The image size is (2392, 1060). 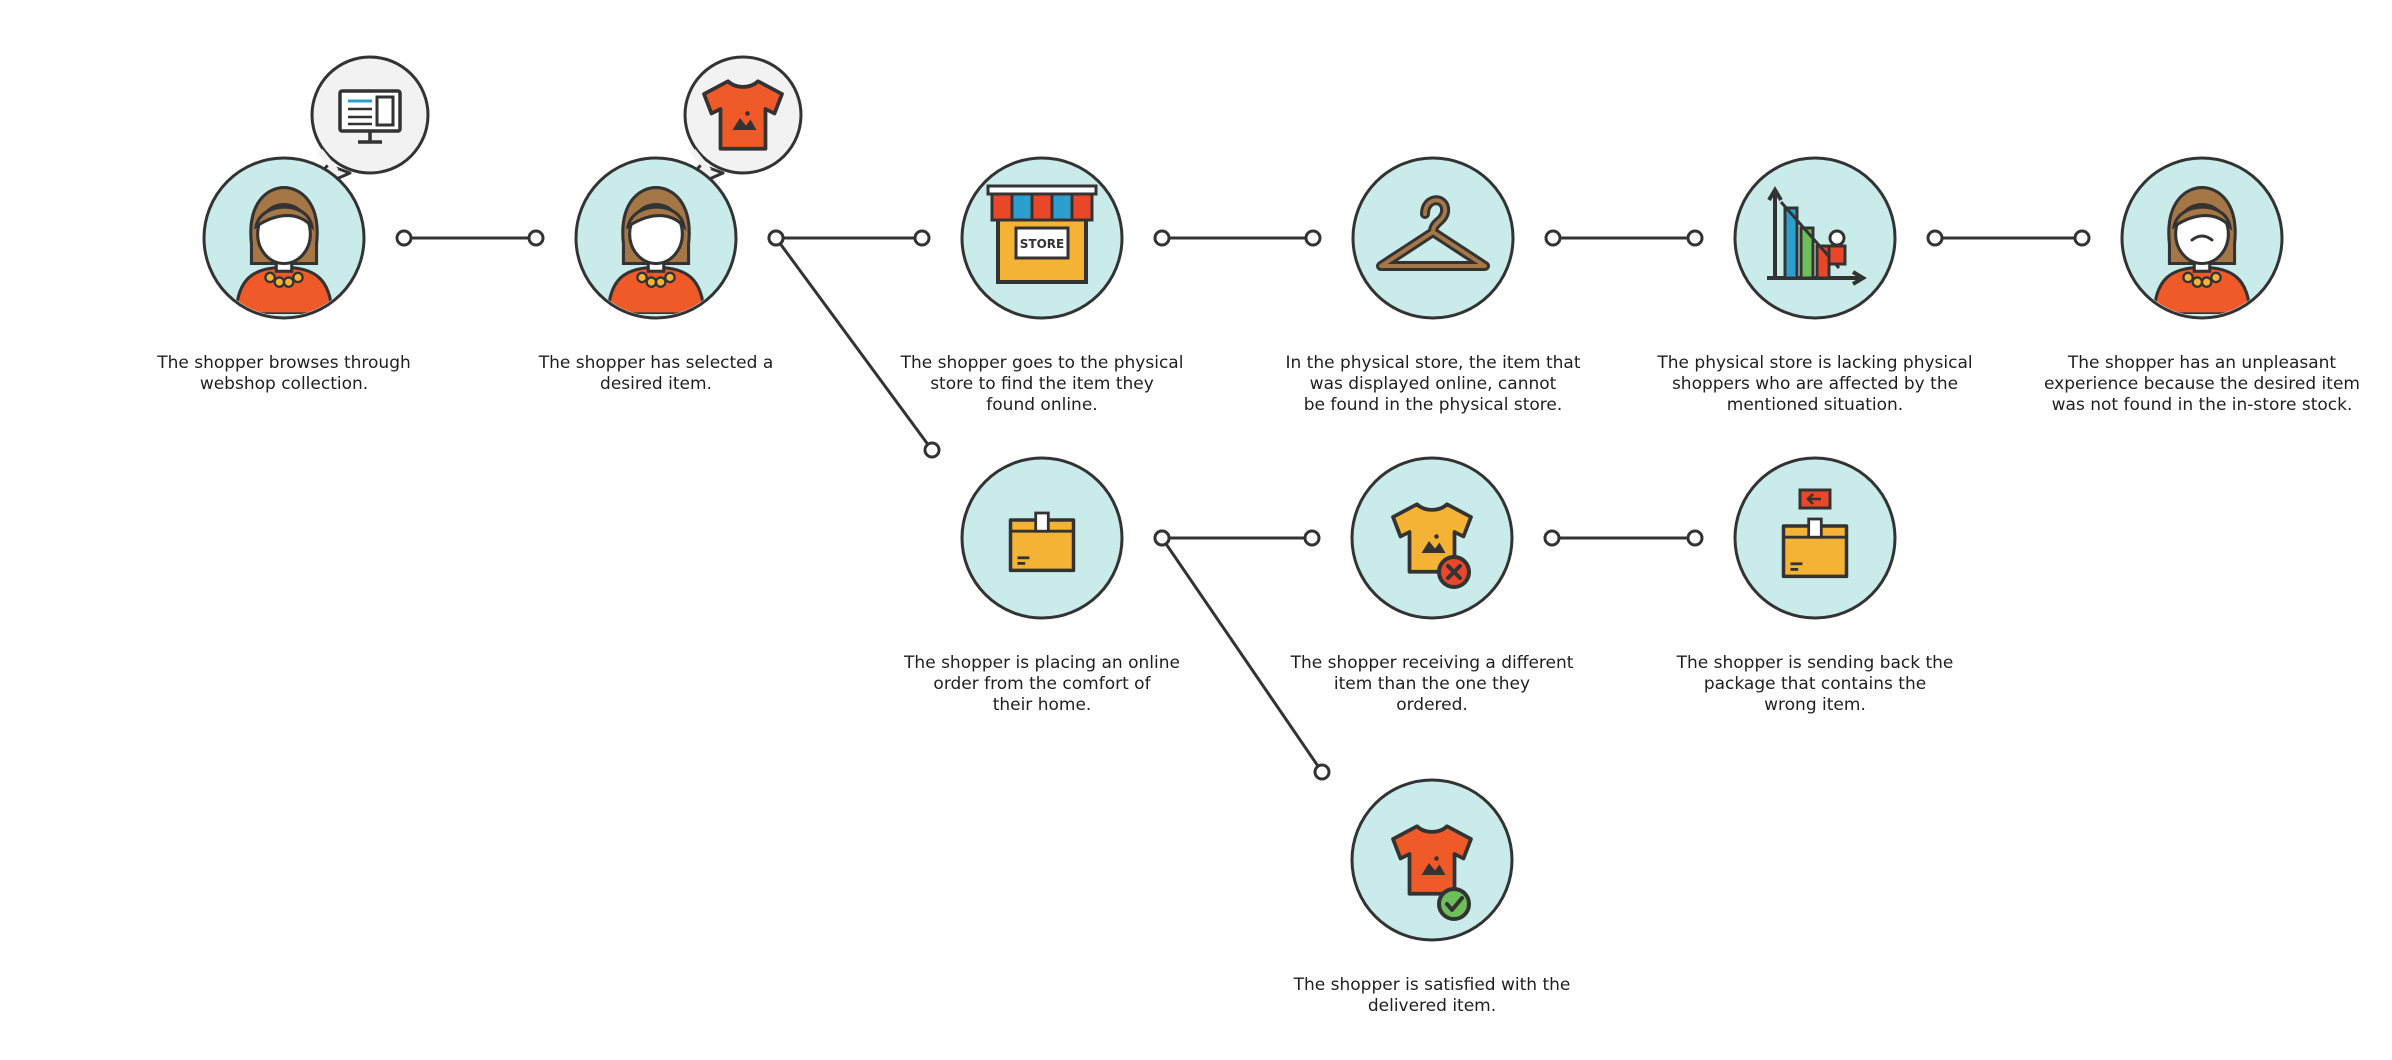 I want to click on connector-lacking-to-unpleasant, so click(x=2008, y=238).